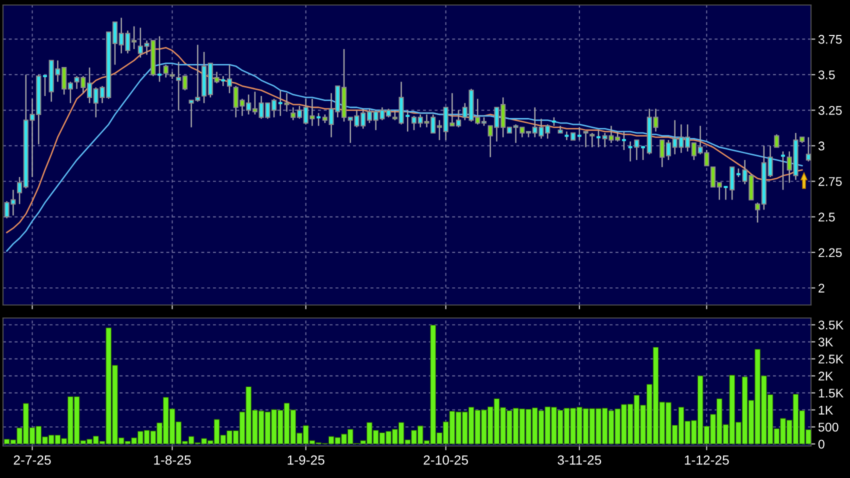 The height and width of the screenshot is (478, 850). I want to click on x-tick-label: 3-11-25, so click(580, 460).